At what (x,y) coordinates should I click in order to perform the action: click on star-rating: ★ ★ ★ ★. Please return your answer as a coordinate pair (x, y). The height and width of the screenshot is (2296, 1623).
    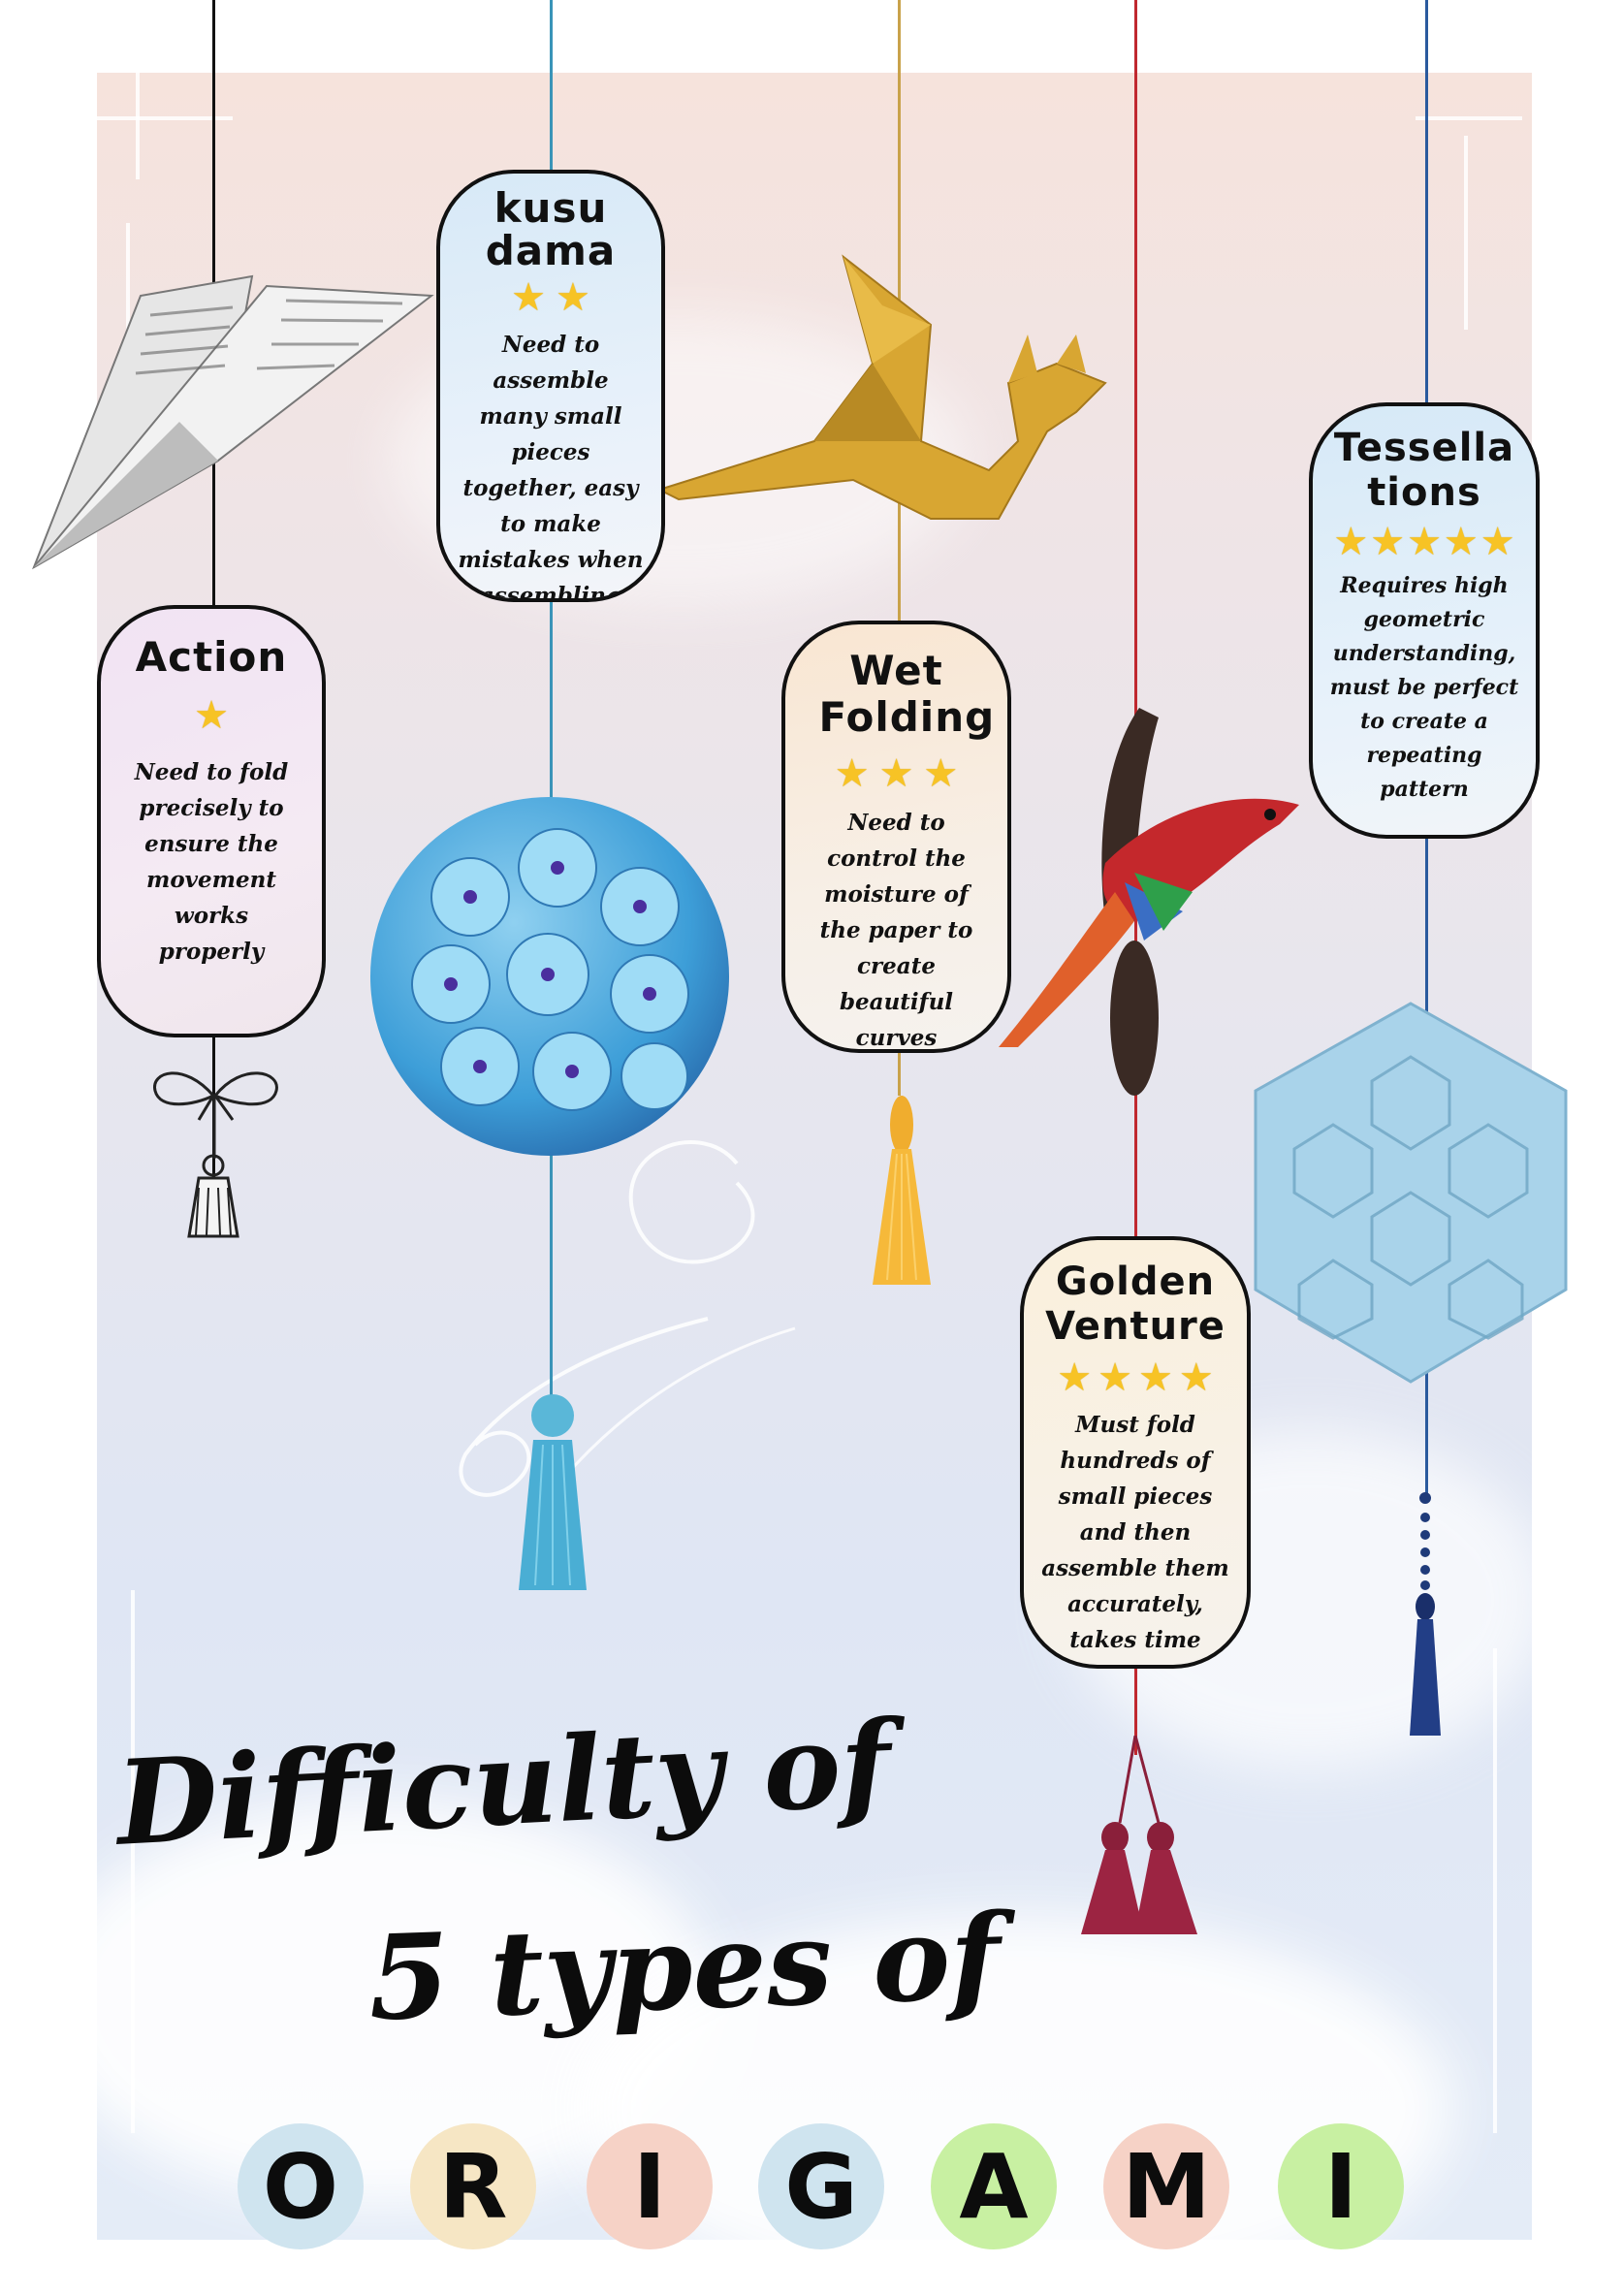
    Looking at the image, I should click on (1135, 1377).